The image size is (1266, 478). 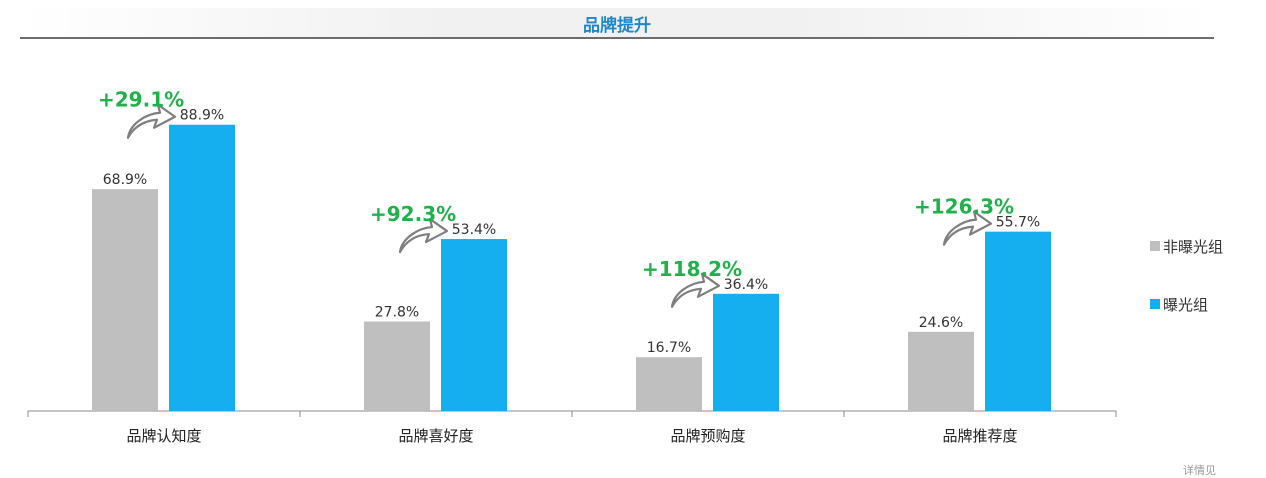 I want to click on chart-title: 品牌提升, so click(x=617, y=26).